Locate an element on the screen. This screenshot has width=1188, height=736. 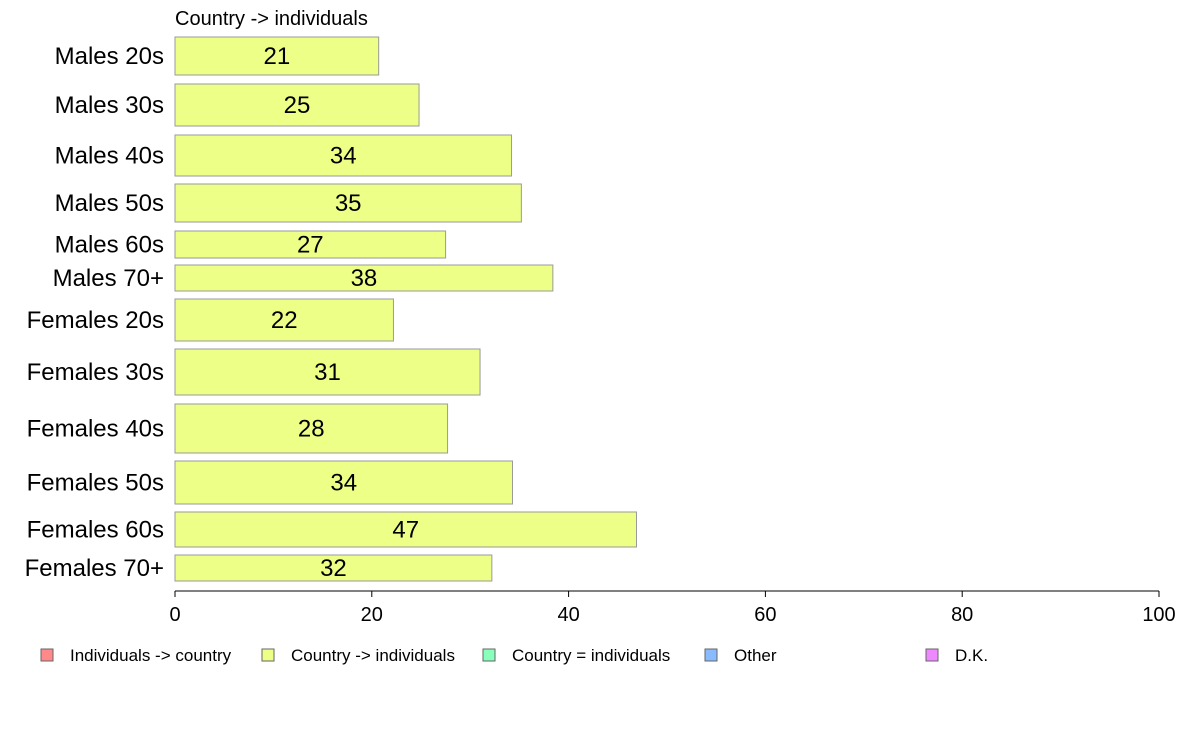
category-label: Males 20s is located at coordinates (109, 56).